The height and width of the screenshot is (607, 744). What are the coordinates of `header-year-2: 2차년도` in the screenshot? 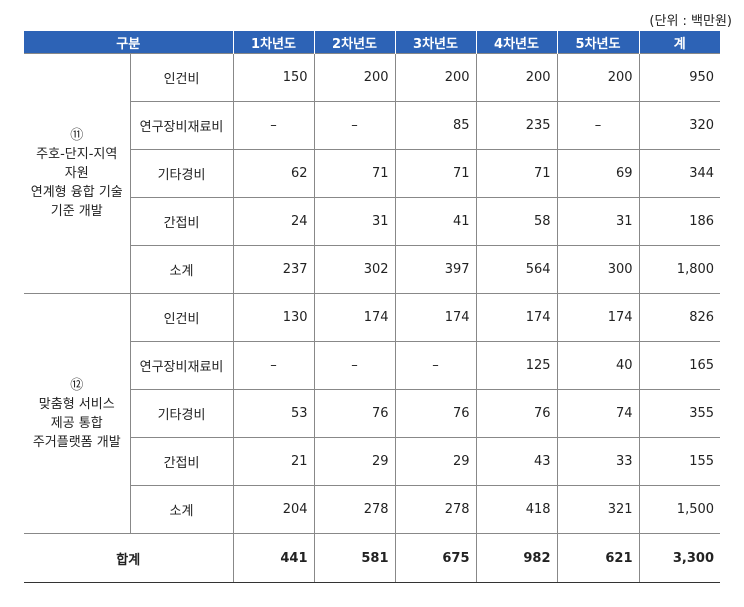 It's located at (354, 42).